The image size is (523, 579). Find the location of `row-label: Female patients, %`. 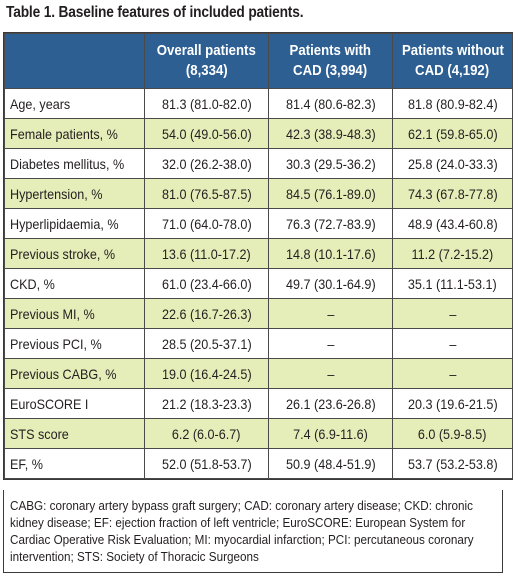

row-label: Female patients, % is located at coordinates (74, 133).